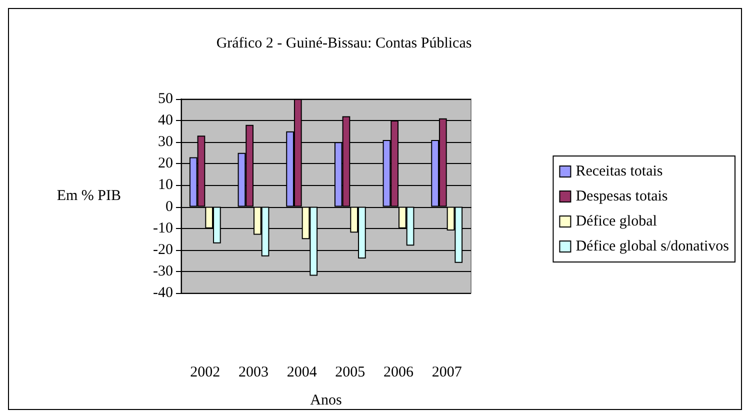  Describe the element at coordinates (302, 372) in the screenshot. I see `x-tick-label: 2004` at that location.